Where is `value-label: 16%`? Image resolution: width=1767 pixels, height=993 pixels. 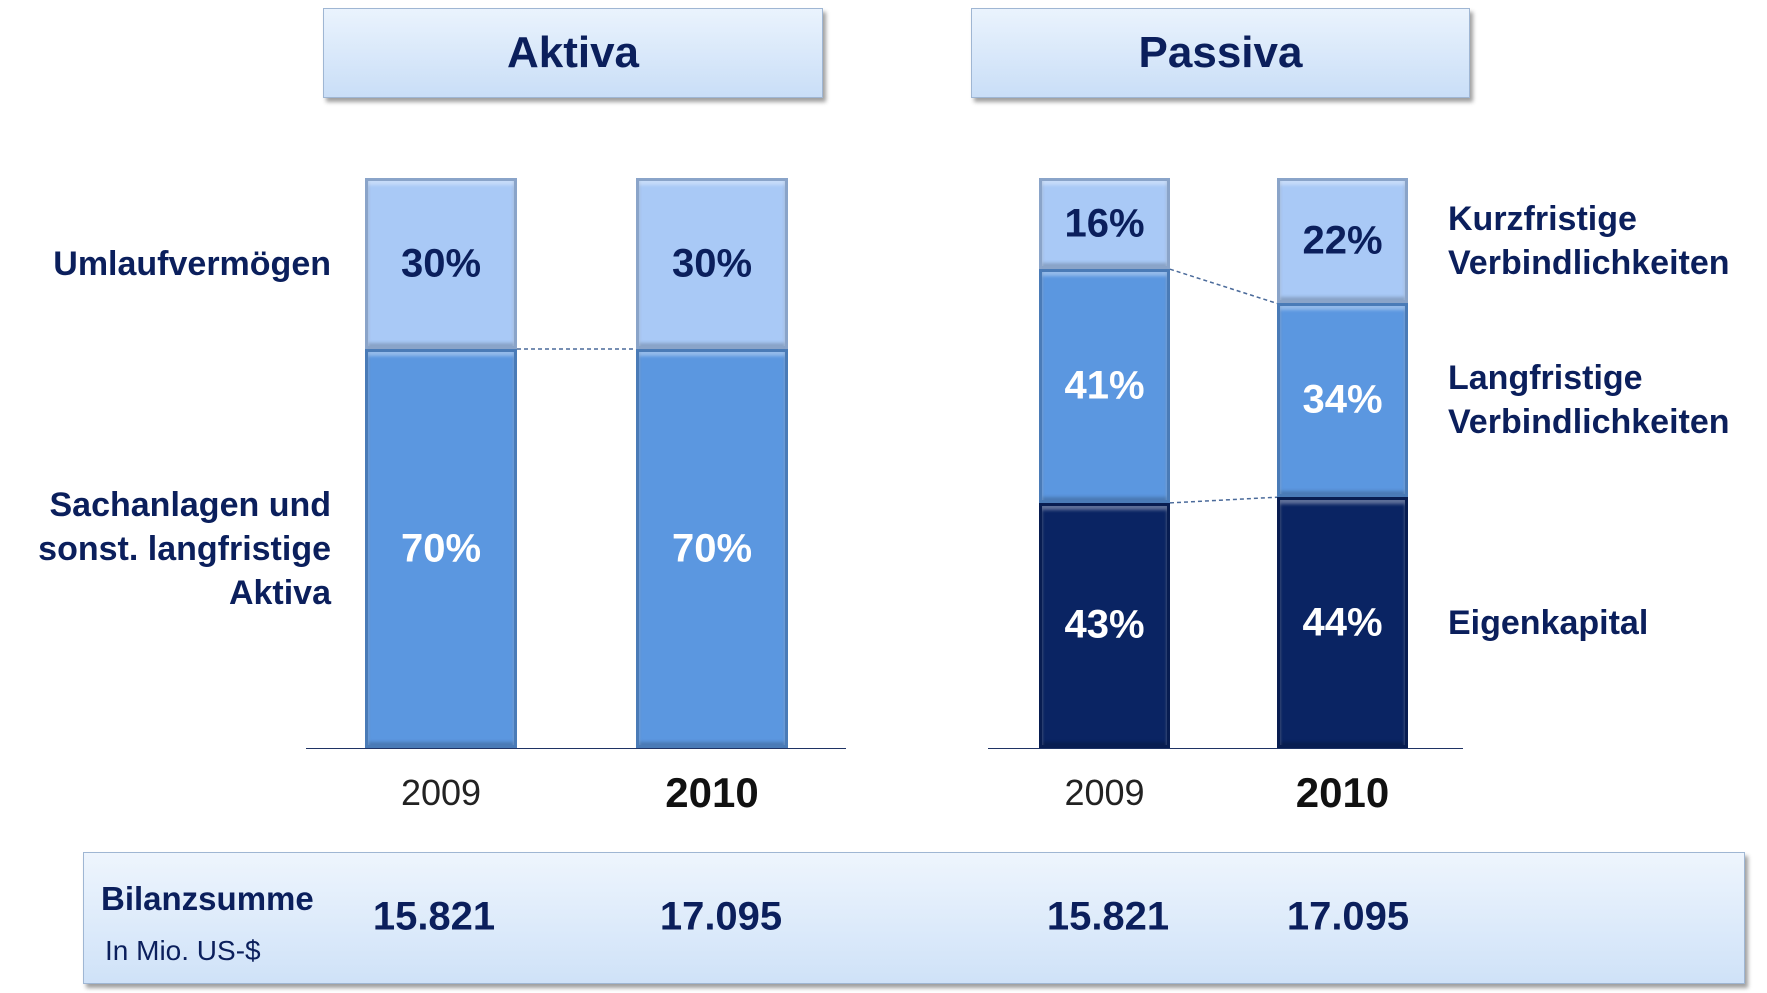 value-label: 16% is located at coordinates (1104, 223).